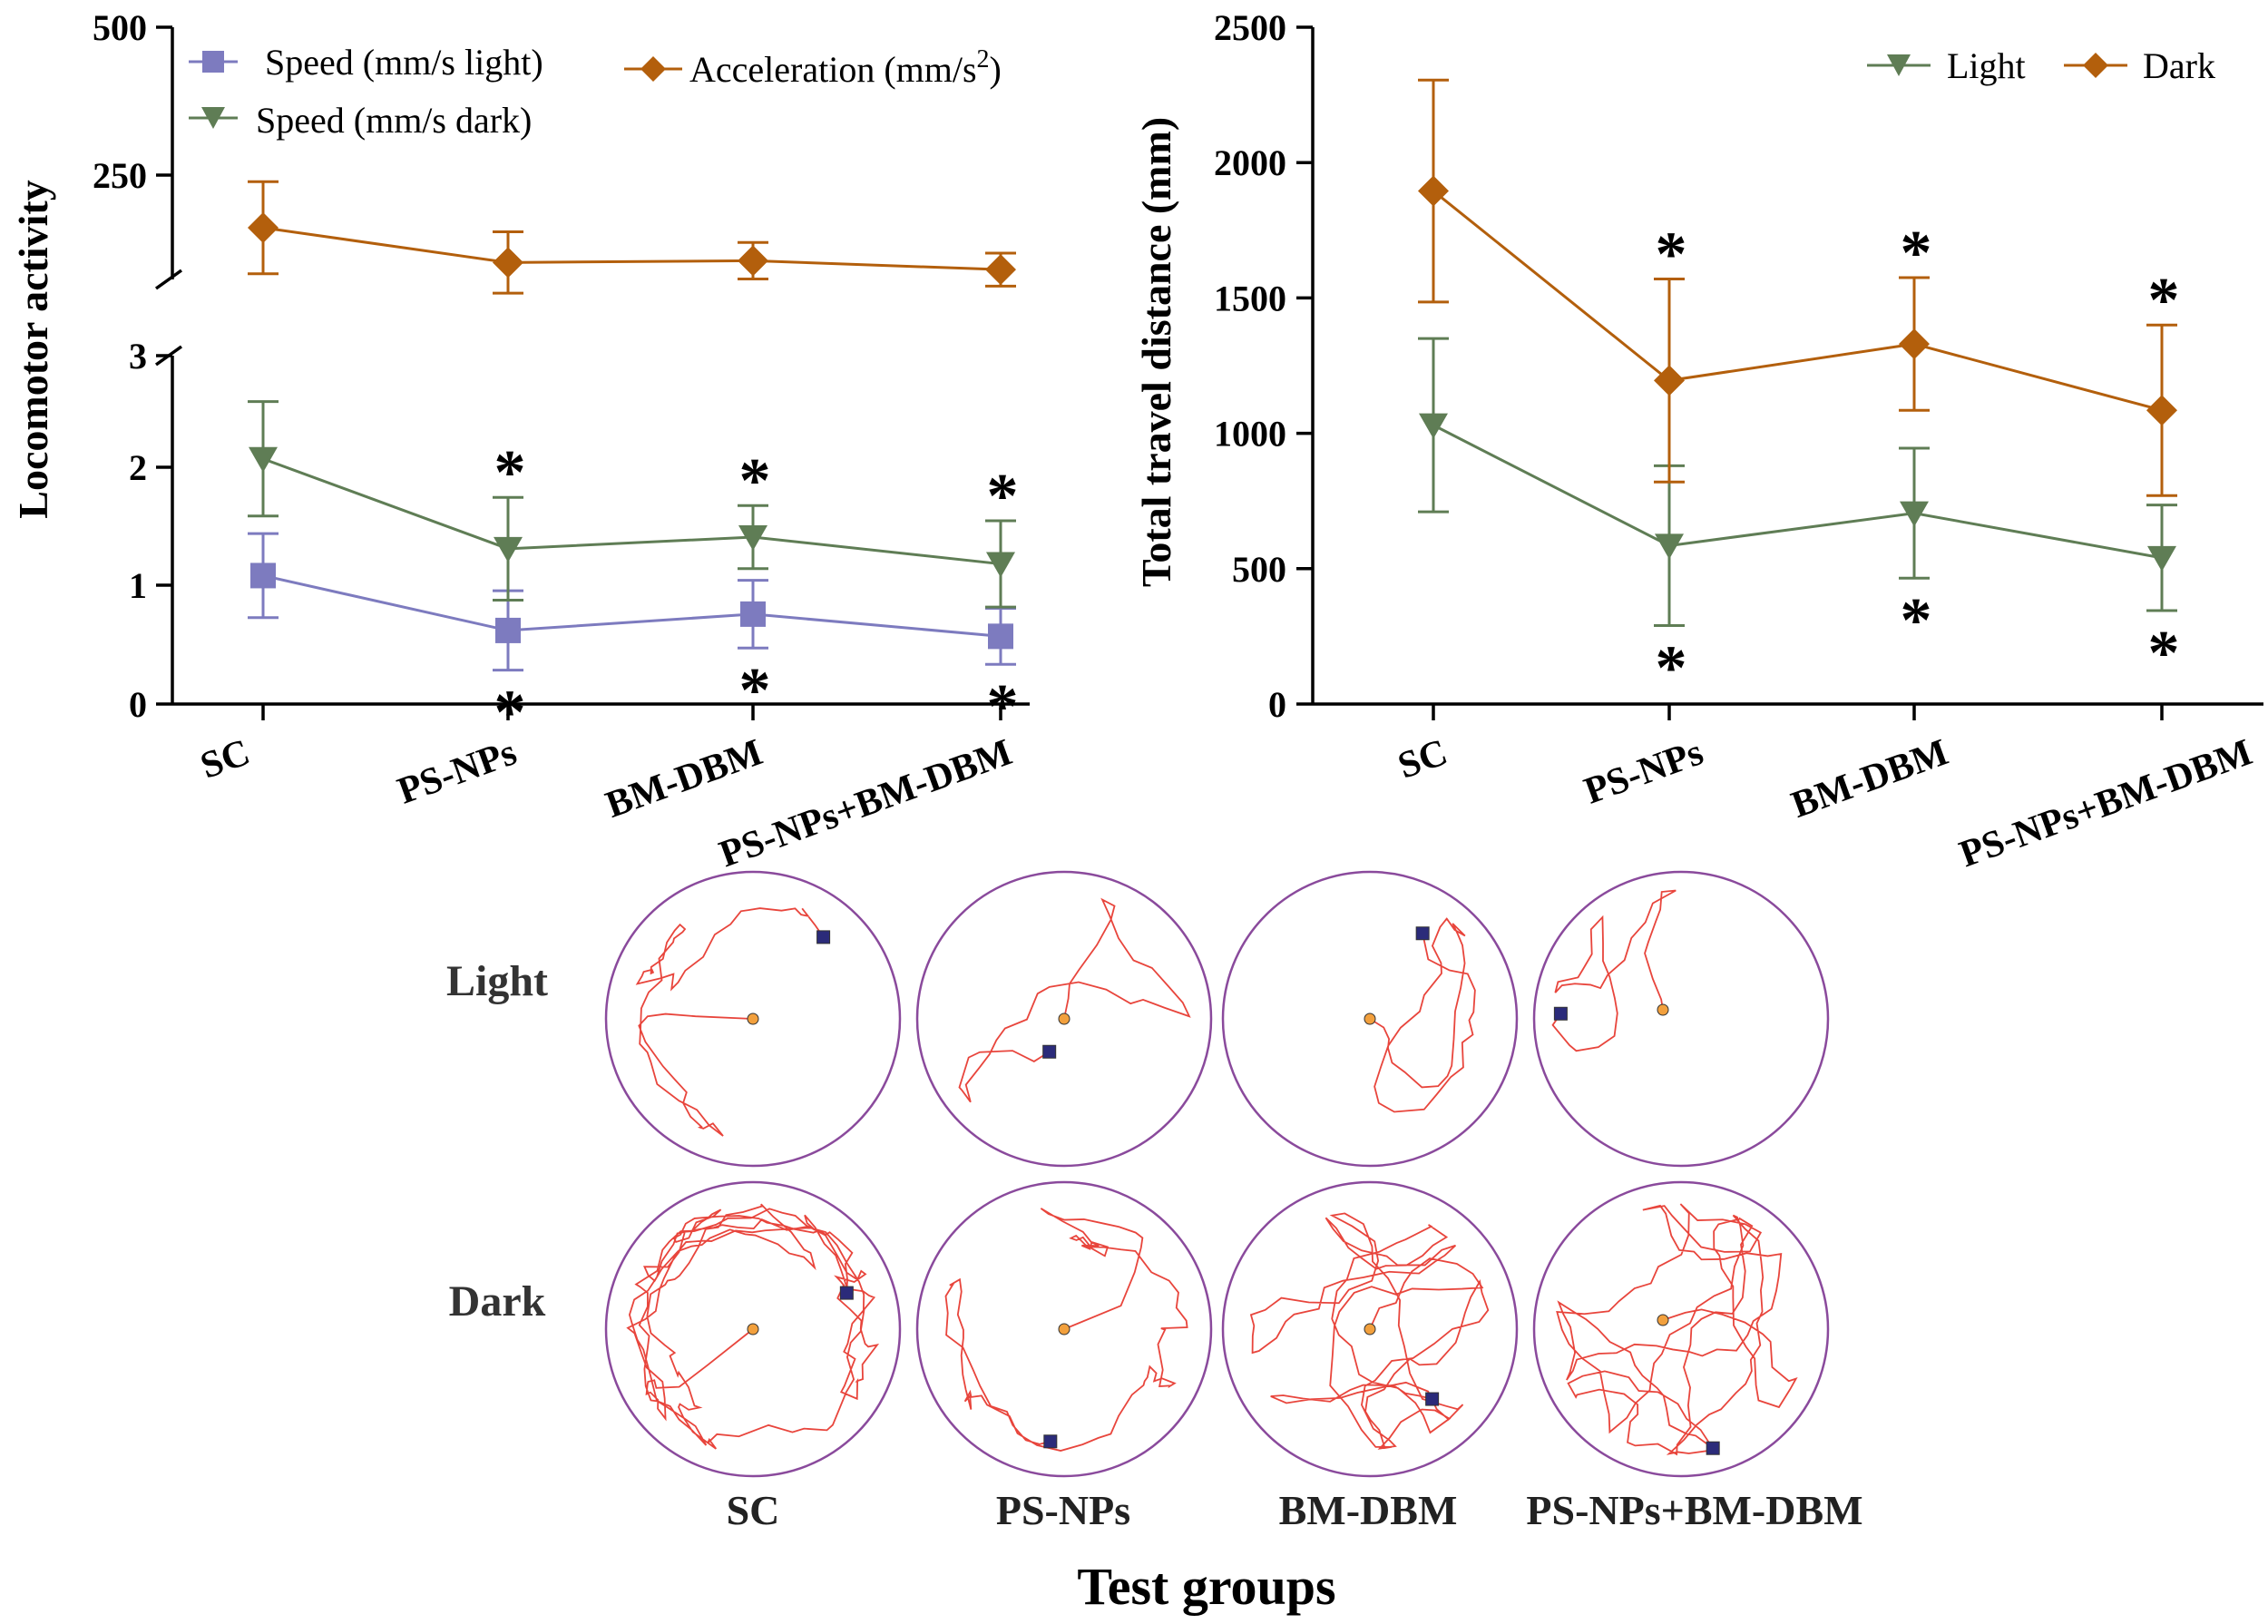 The width and height of the screenshot is (2268, 1624). What do you see at coordinates (753, 1510) in the screenshot?
I see `column-label: SC` at bounding box center [753, 1510].